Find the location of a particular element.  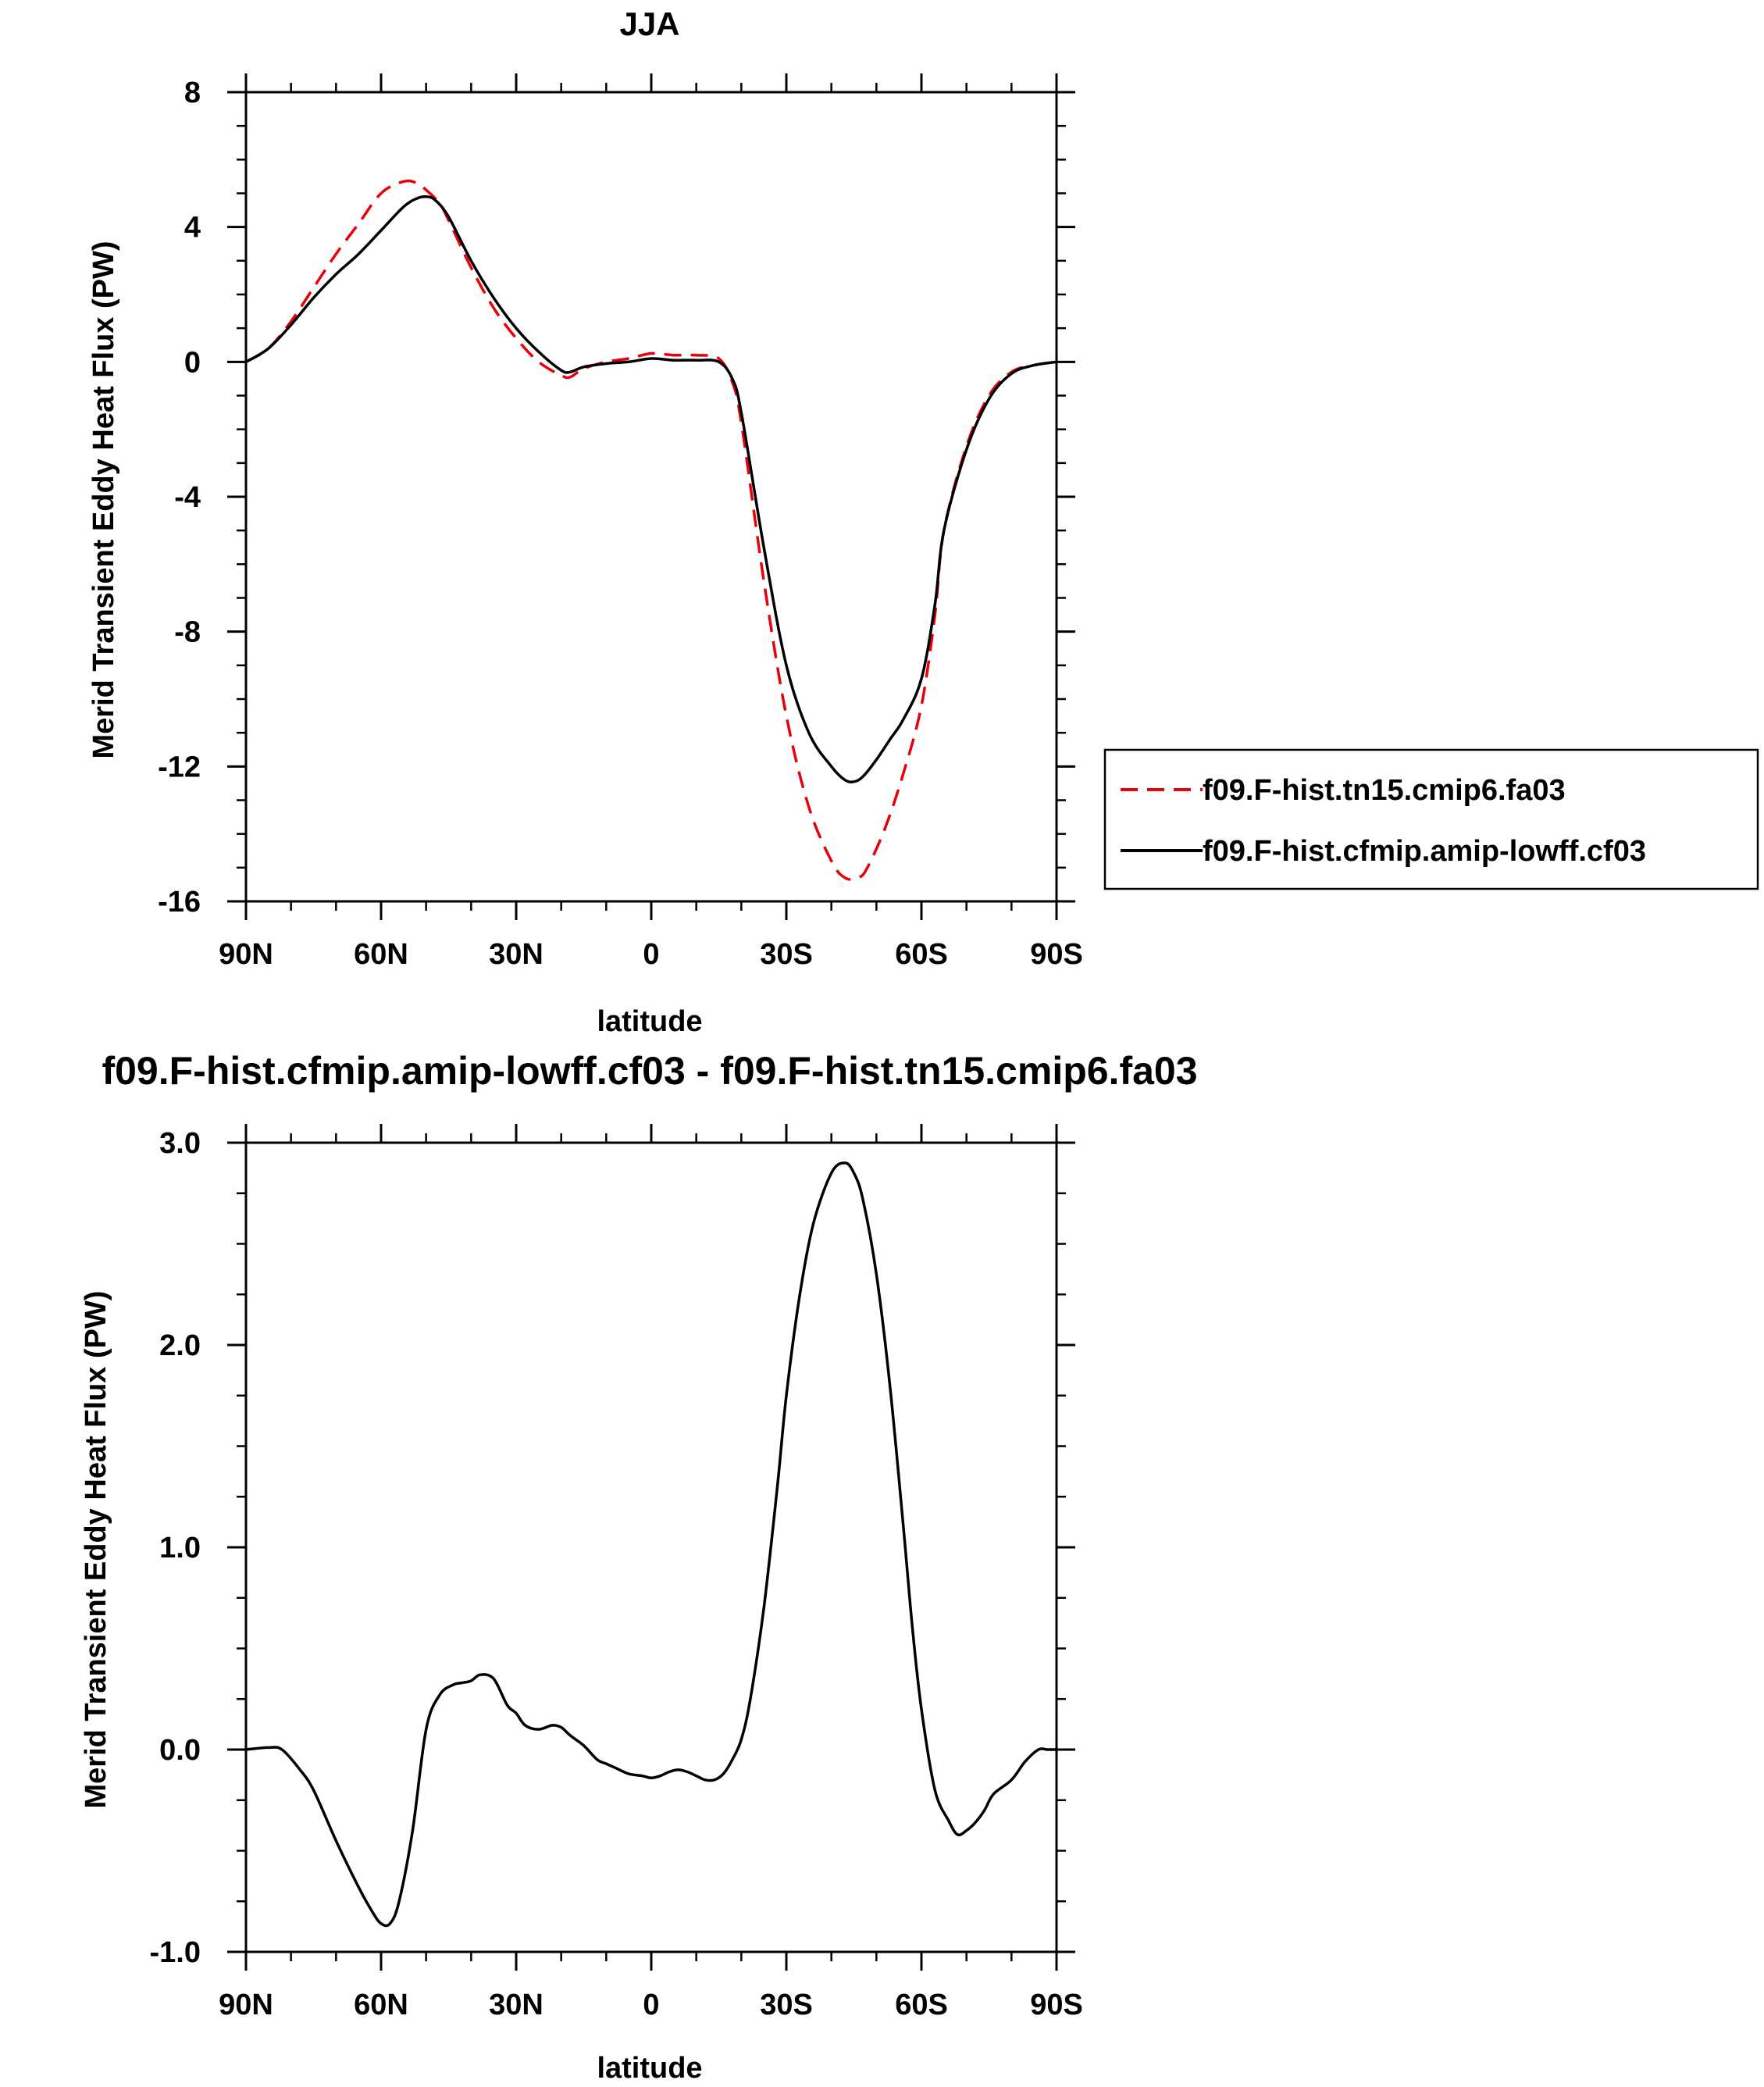

bottom-x-tick-label: 90S is located at coordinates (1056, 2005).